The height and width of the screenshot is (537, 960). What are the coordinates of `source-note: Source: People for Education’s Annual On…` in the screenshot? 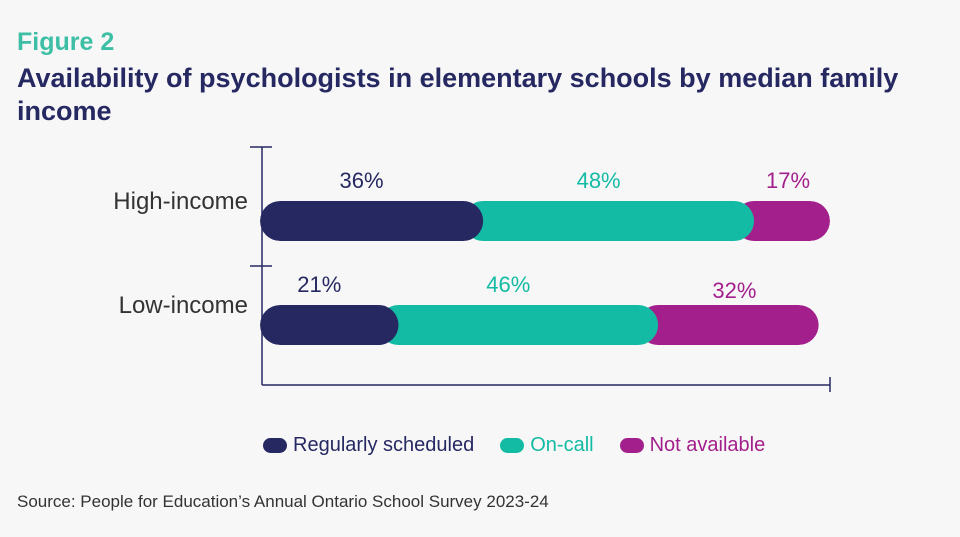 It's located at (283, 501).